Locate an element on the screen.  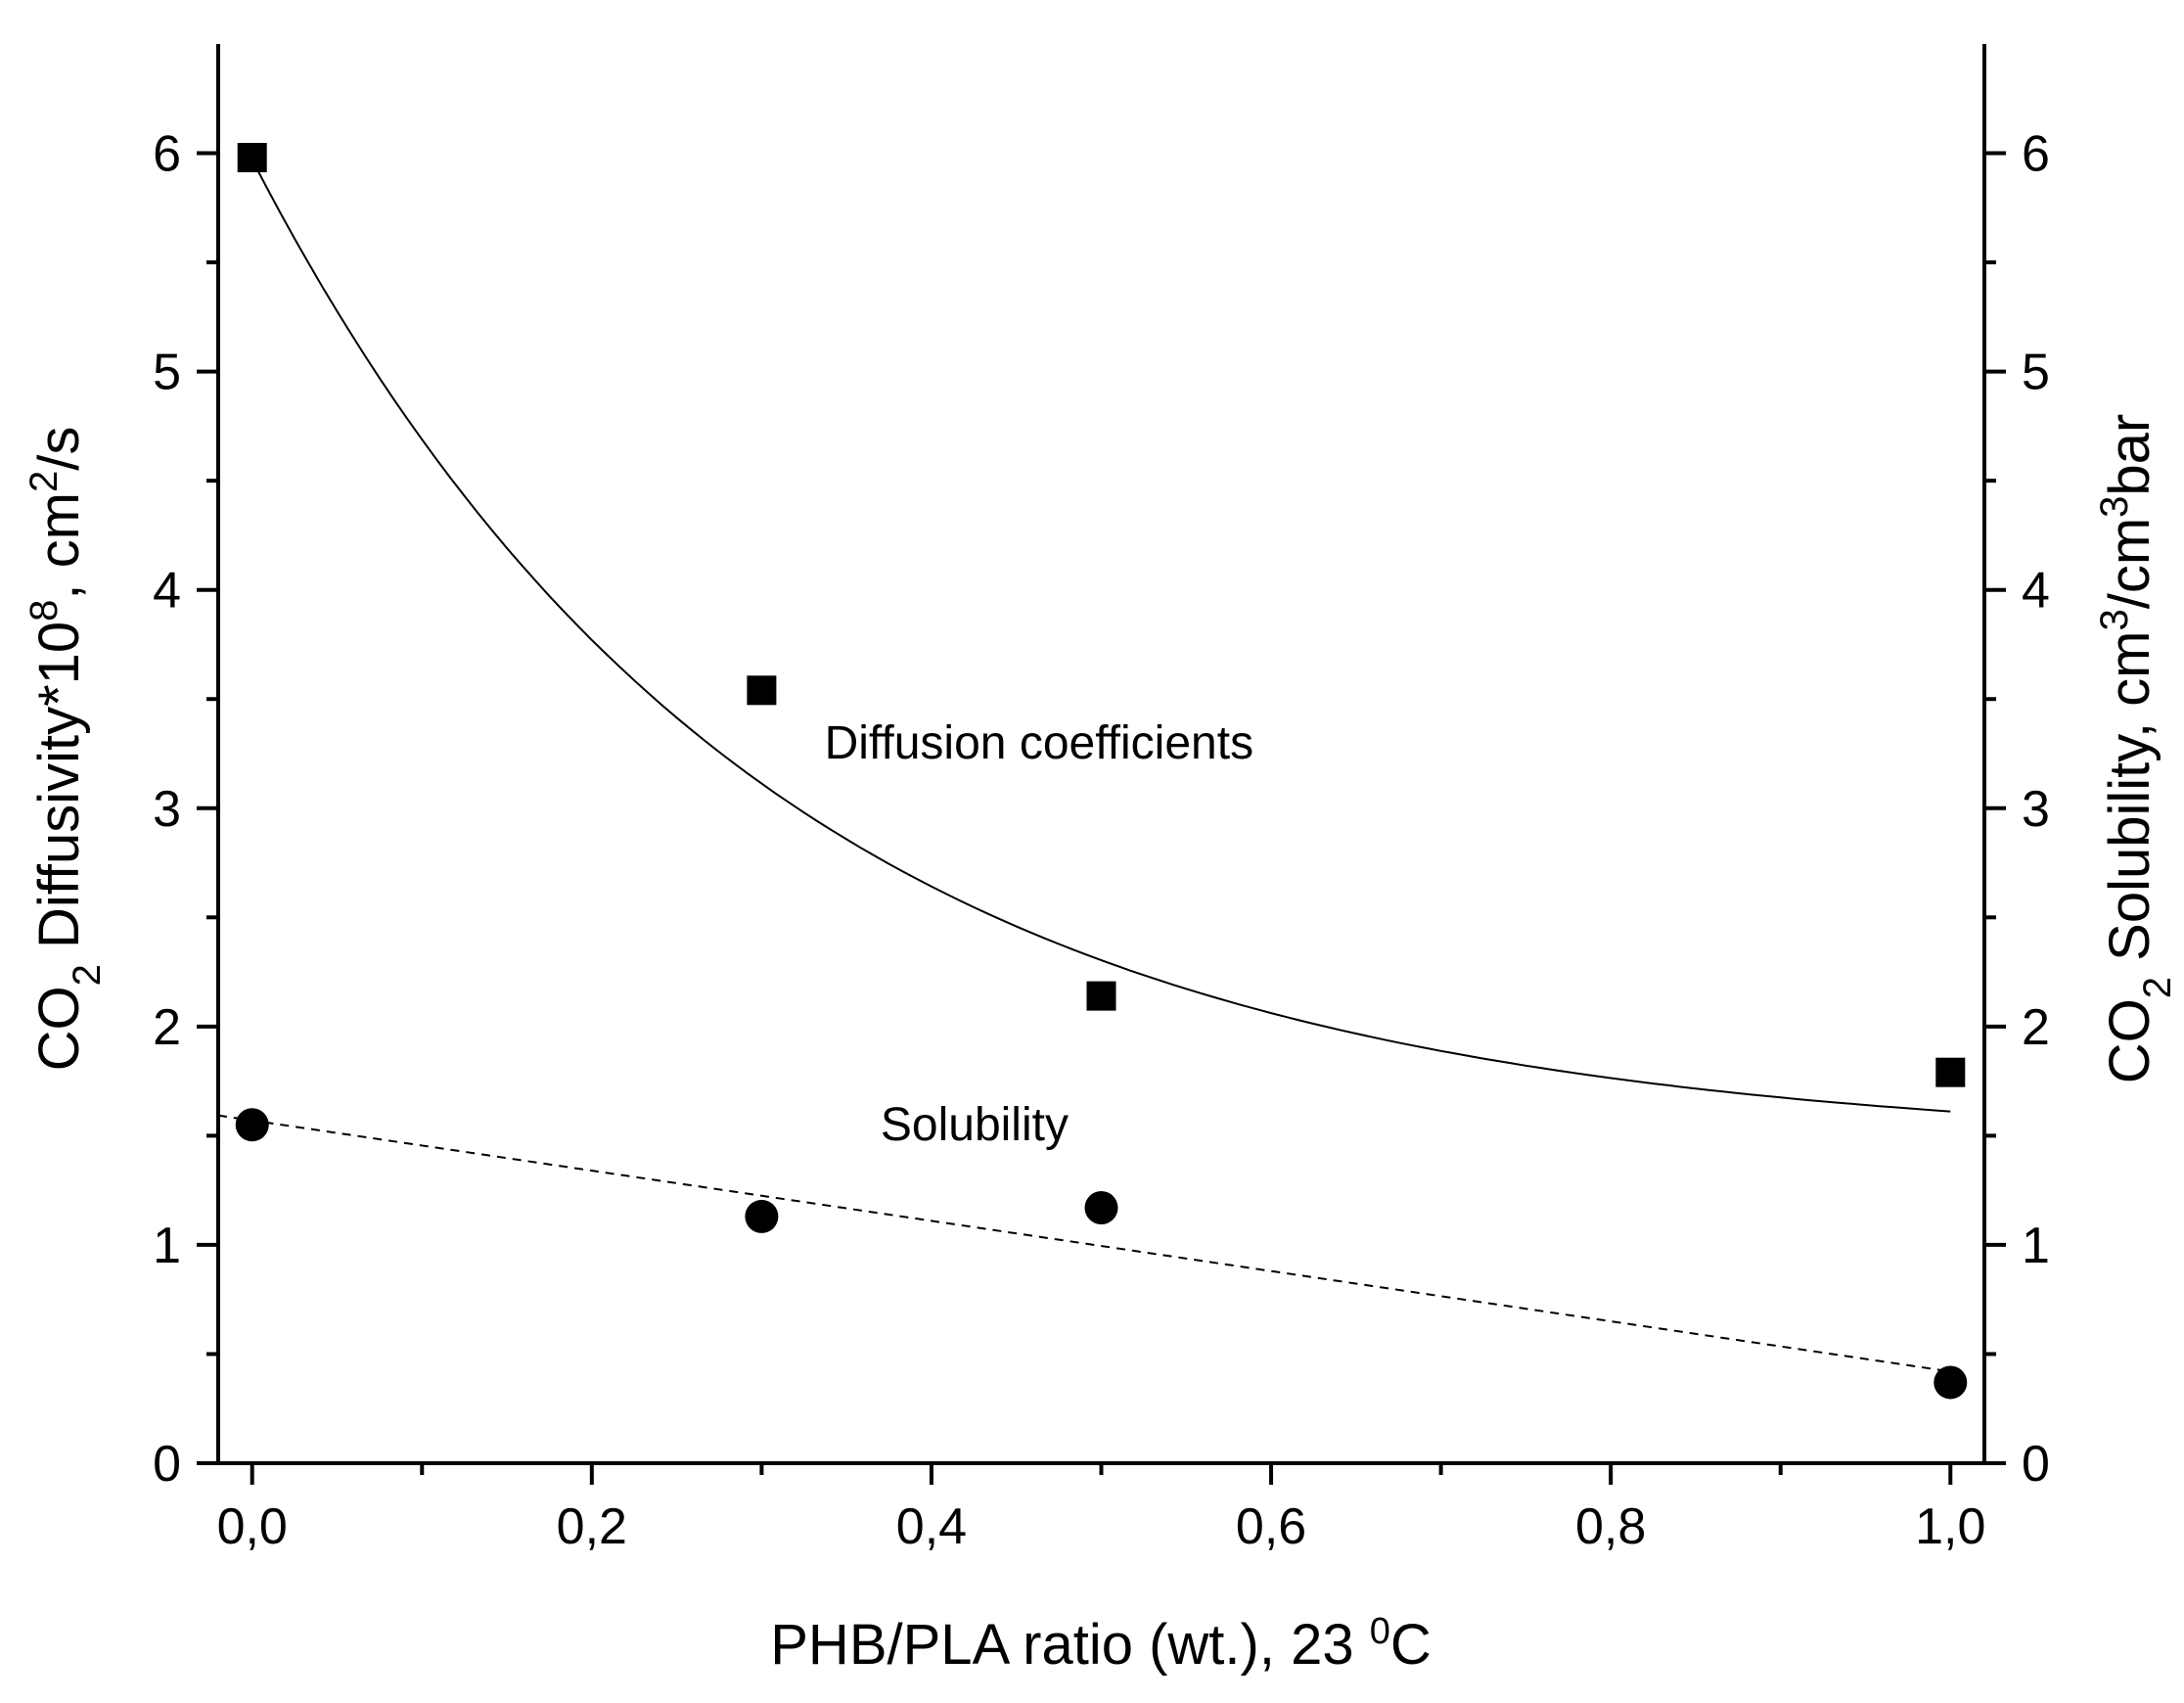
y-left-tick-label: 2 is located at coordinates (167, 1027).